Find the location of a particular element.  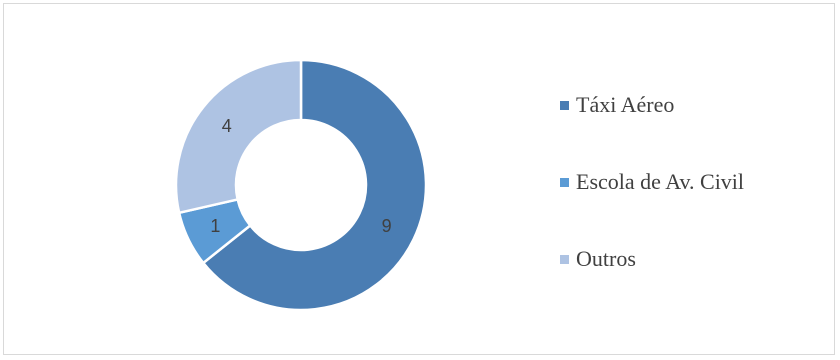

data-label-1: 1 is located at coordinates (215, 226).